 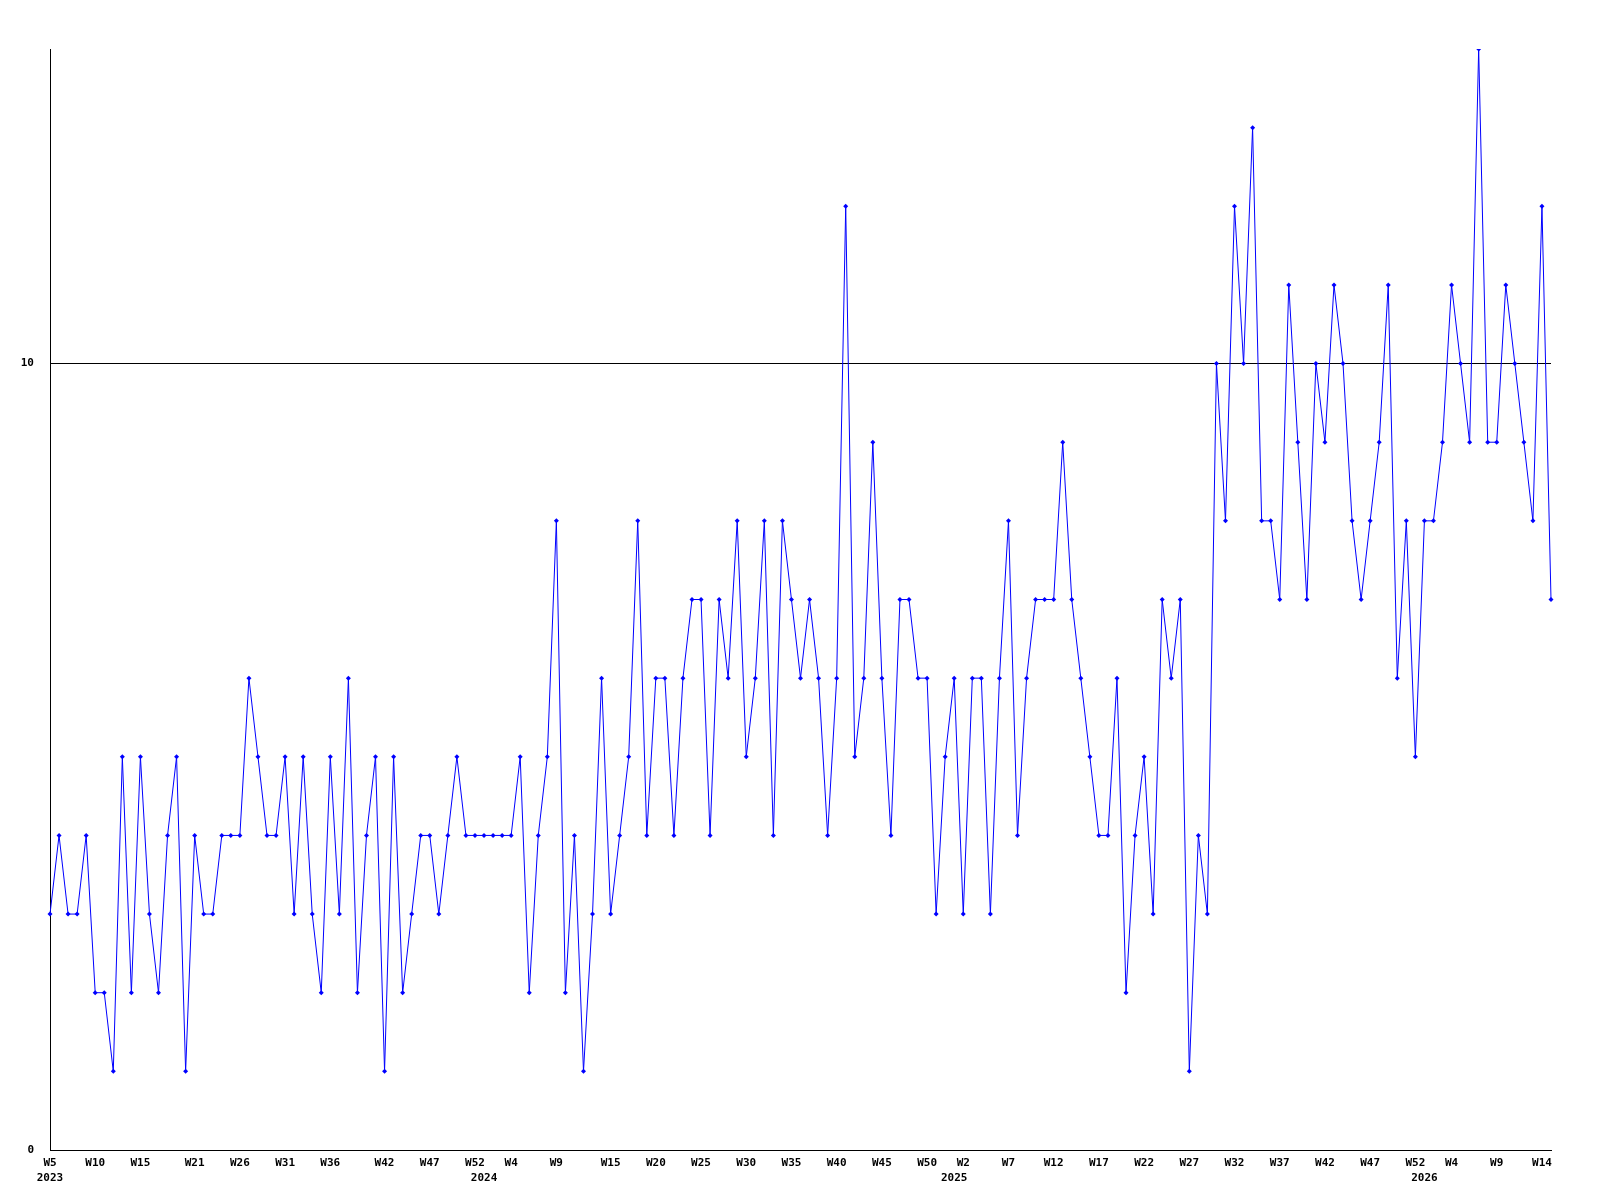 I want to click on x-tick-label: W26, so click(x=240, y=1162).